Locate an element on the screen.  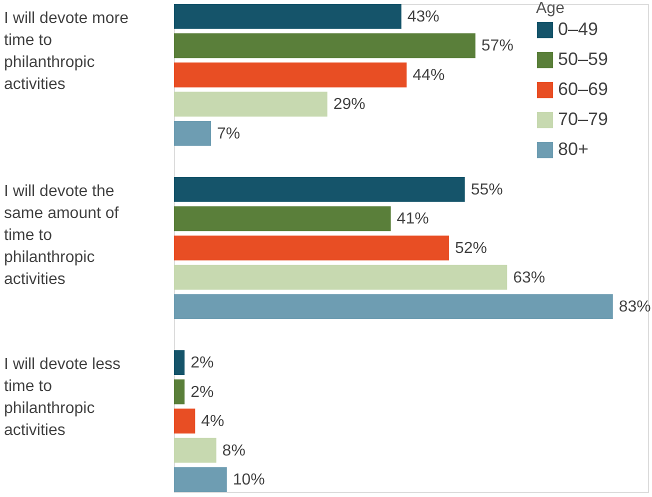
data-label: 8% is located at coordinates (234, 451).